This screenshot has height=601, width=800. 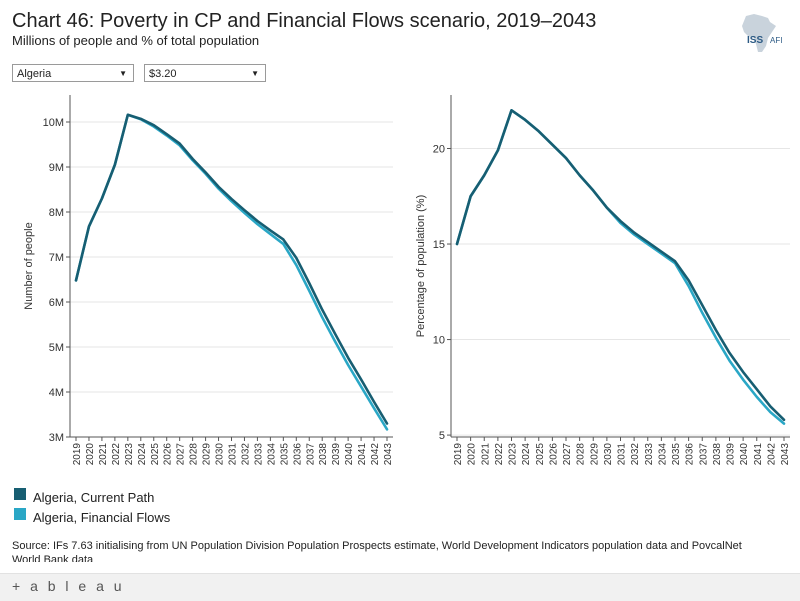 I want to click on legend-label-financial-flows: Algeria, Financial Flows, so click(x=102, y=517).